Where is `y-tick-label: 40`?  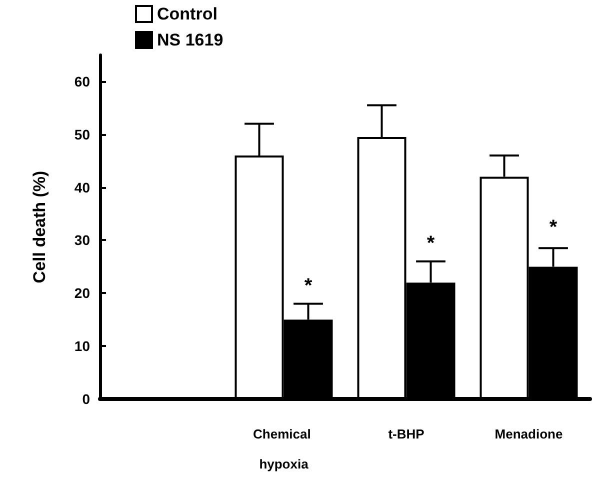
y-tick-label: 40 is located at coordinates (82, 187).